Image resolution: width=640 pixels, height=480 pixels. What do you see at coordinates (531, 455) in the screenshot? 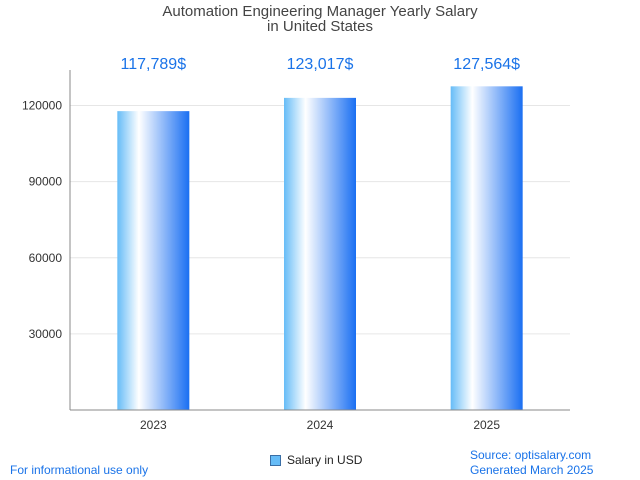
I see `source-text: Source: optisalary.com` at bounding box center [531, 455].